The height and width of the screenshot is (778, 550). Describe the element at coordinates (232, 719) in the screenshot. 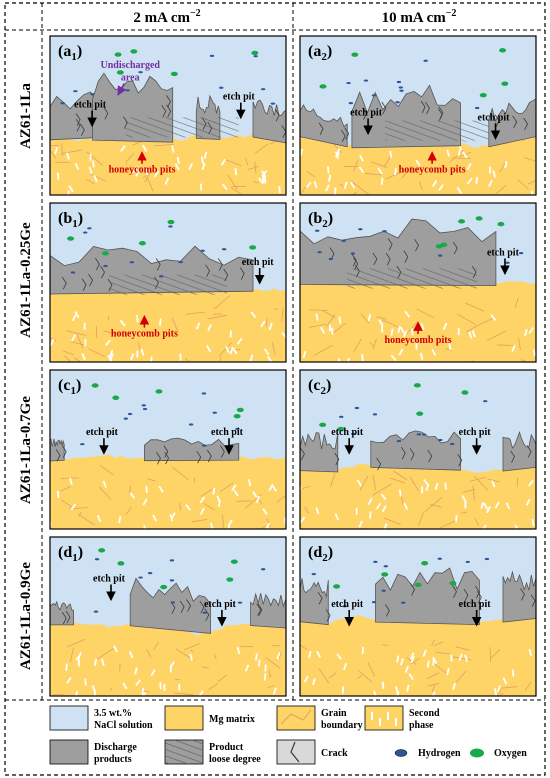

I see `legend-label: Mg matrix` at that location.